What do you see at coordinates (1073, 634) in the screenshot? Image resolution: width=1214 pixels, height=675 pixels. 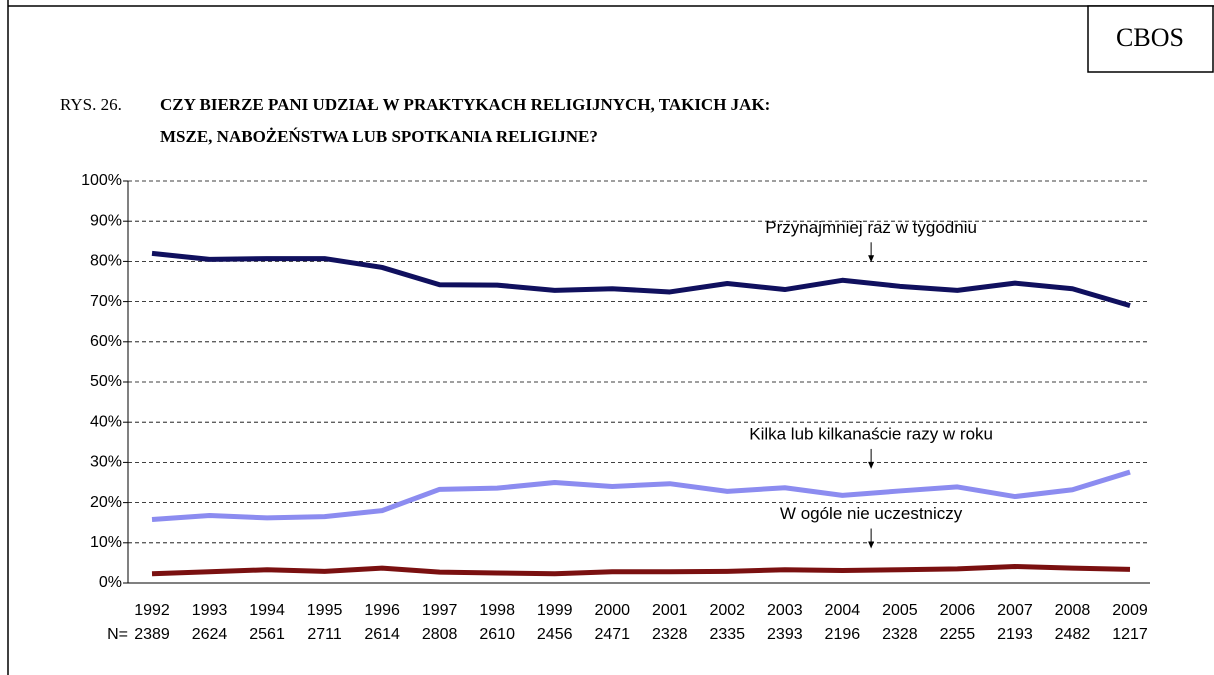 I see `n-value: 2482` at bounding box center [1073, 634].